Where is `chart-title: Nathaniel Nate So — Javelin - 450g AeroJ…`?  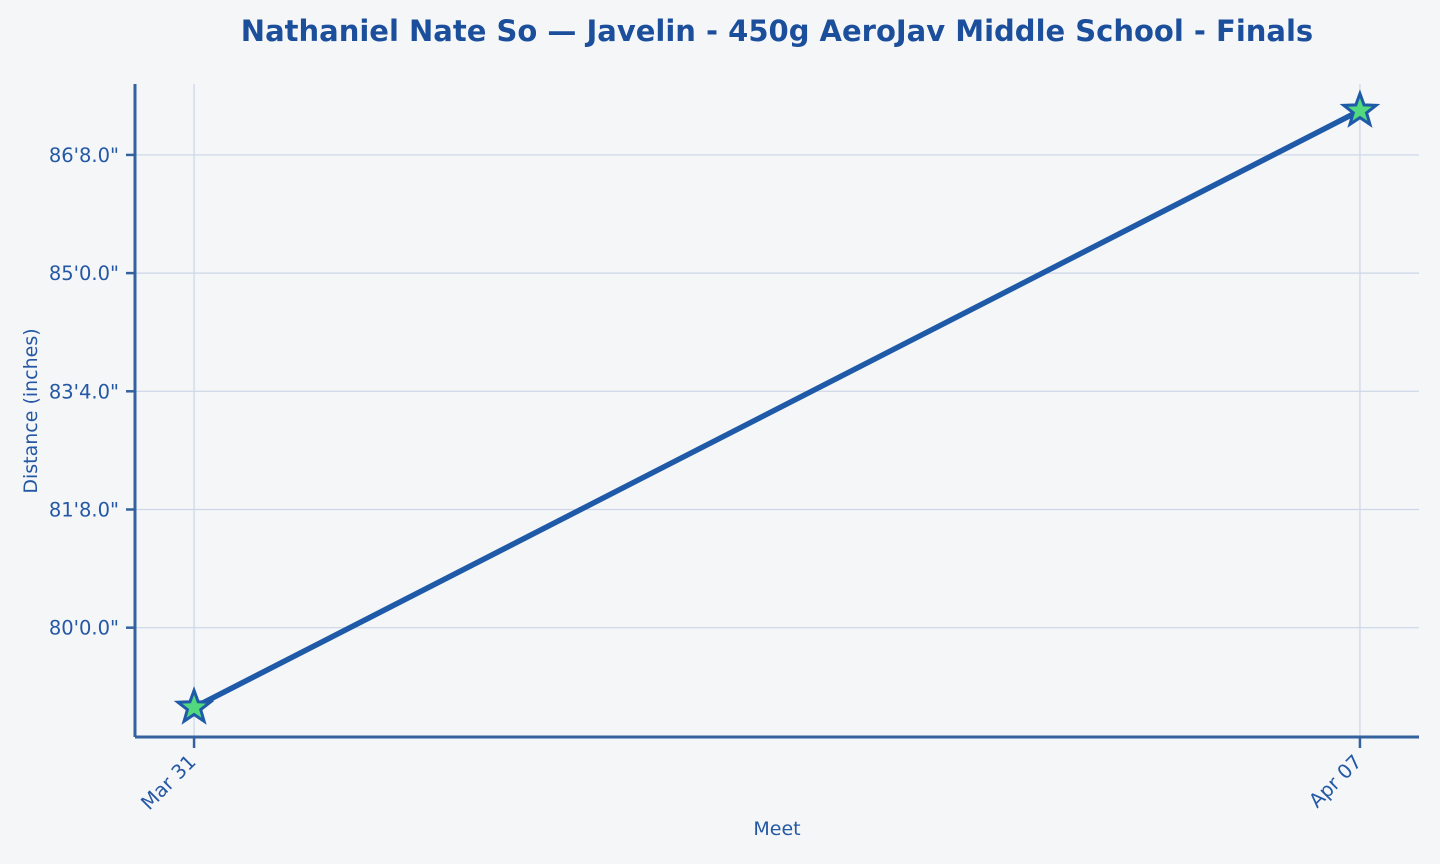 chart-title: Nathaniel Nate So — Javelin - 450g AeroJ… is located at coordinates (777, 31).